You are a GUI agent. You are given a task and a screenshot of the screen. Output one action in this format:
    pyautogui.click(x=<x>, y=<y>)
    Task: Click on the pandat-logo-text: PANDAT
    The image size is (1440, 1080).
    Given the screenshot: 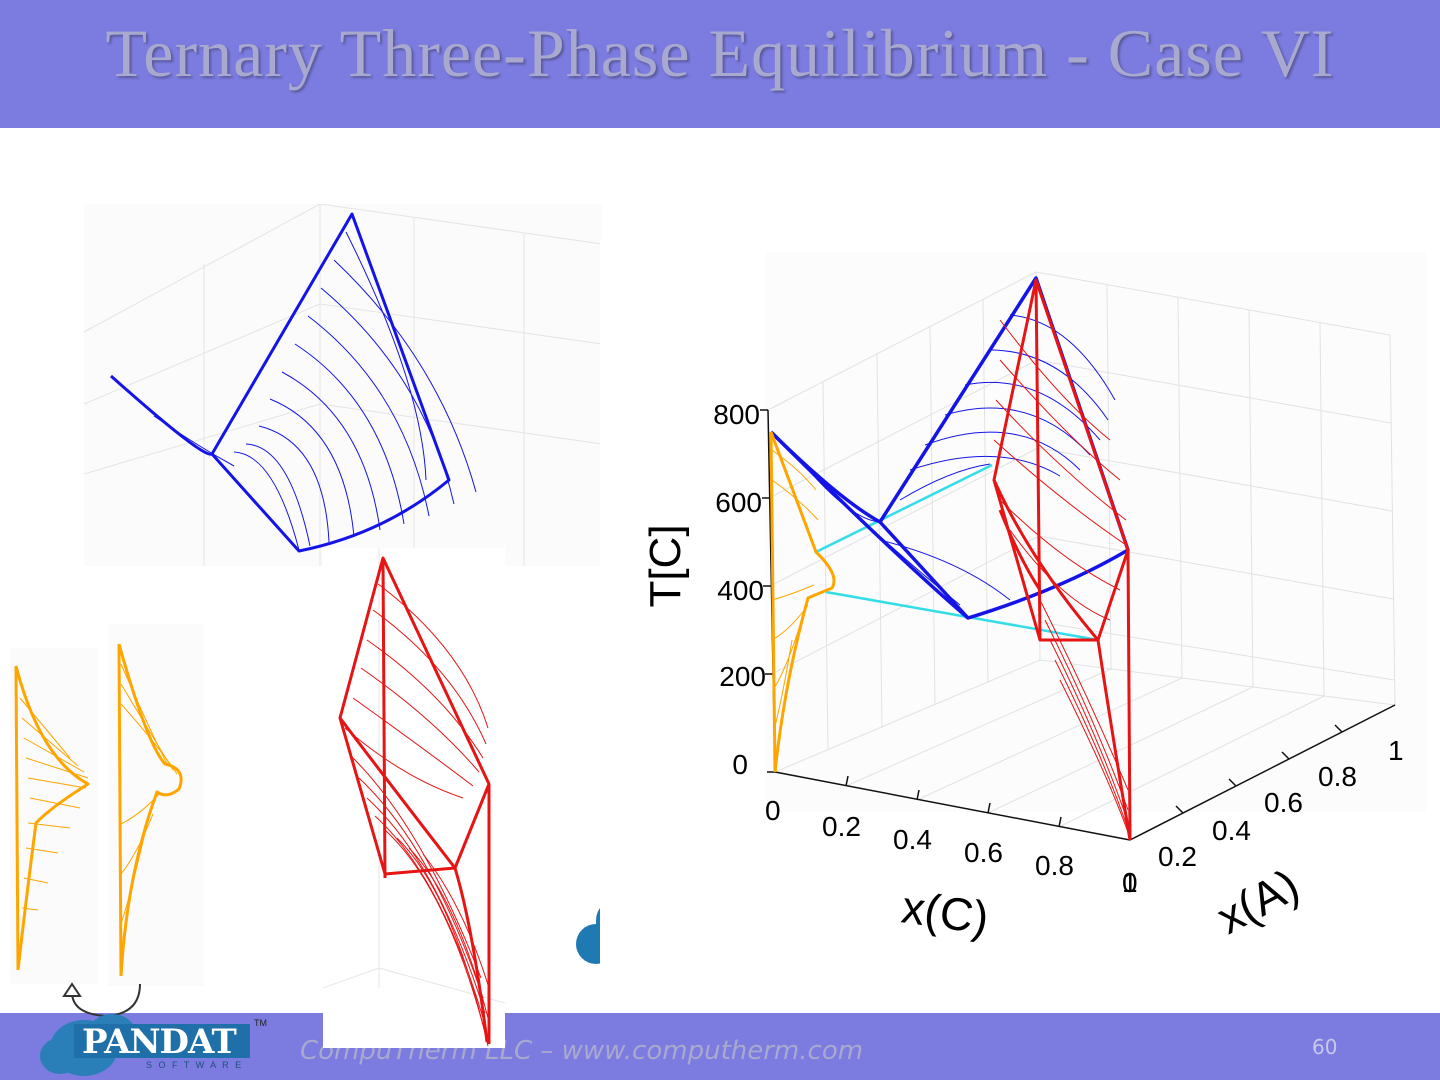 What is the action you would take?
    pyautogui.click(x=159, y=1042)
    